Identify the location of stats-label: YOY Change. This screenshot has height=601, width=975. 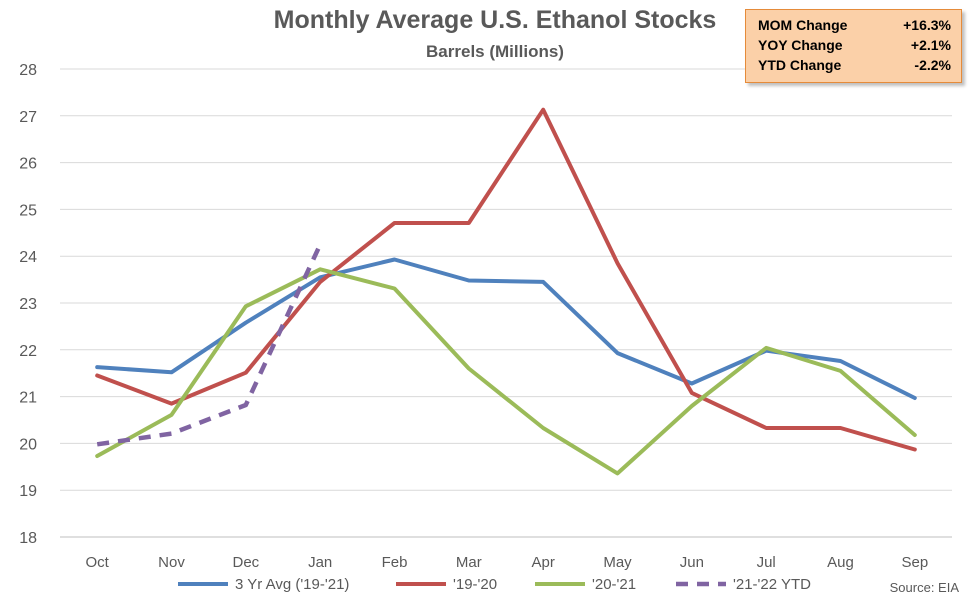
(800, 45).